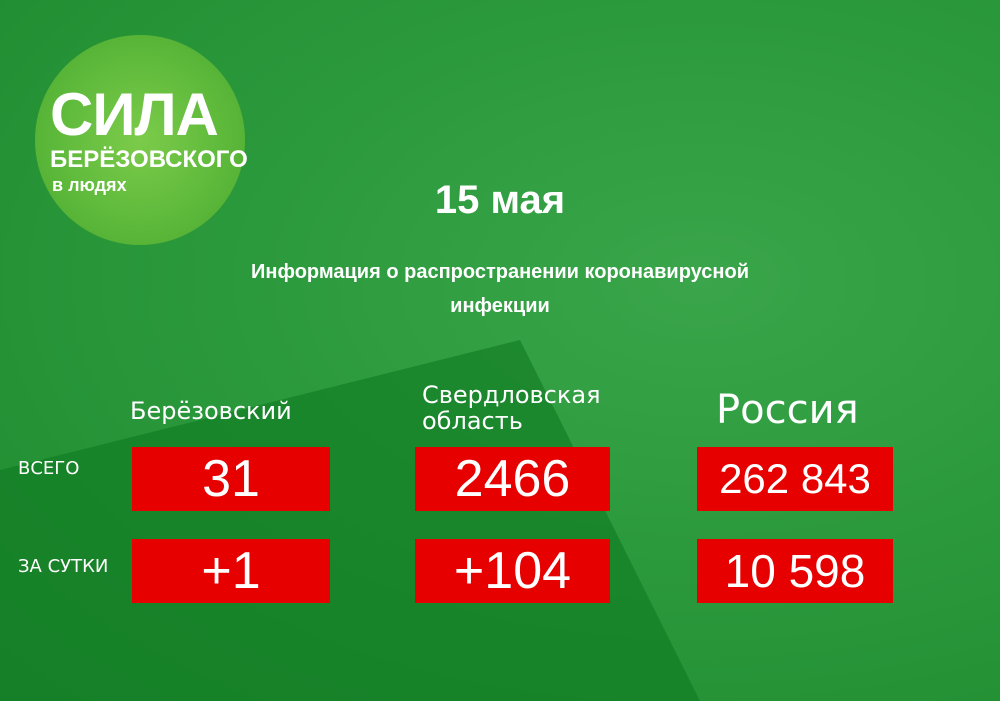 The width and height of the screenshot is (1000, 701). What do you see at coordinates (49, 468) in the screenshot?
I see `row-label: ВСЕГО` at bounding box center [49, 468].